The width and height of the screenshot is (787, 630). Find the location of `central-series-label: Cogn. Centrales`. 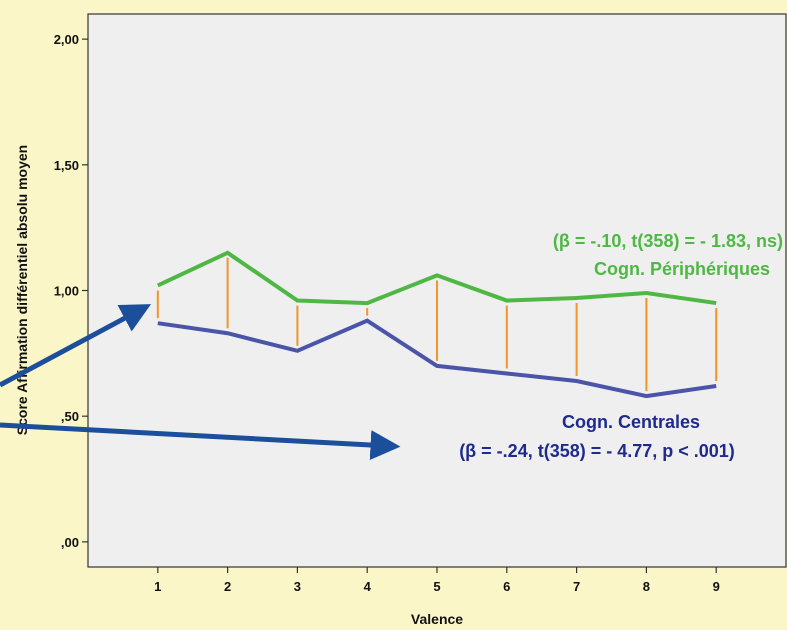

central-series-label: Cogn. Centrales is located at coordinates (631, 422).